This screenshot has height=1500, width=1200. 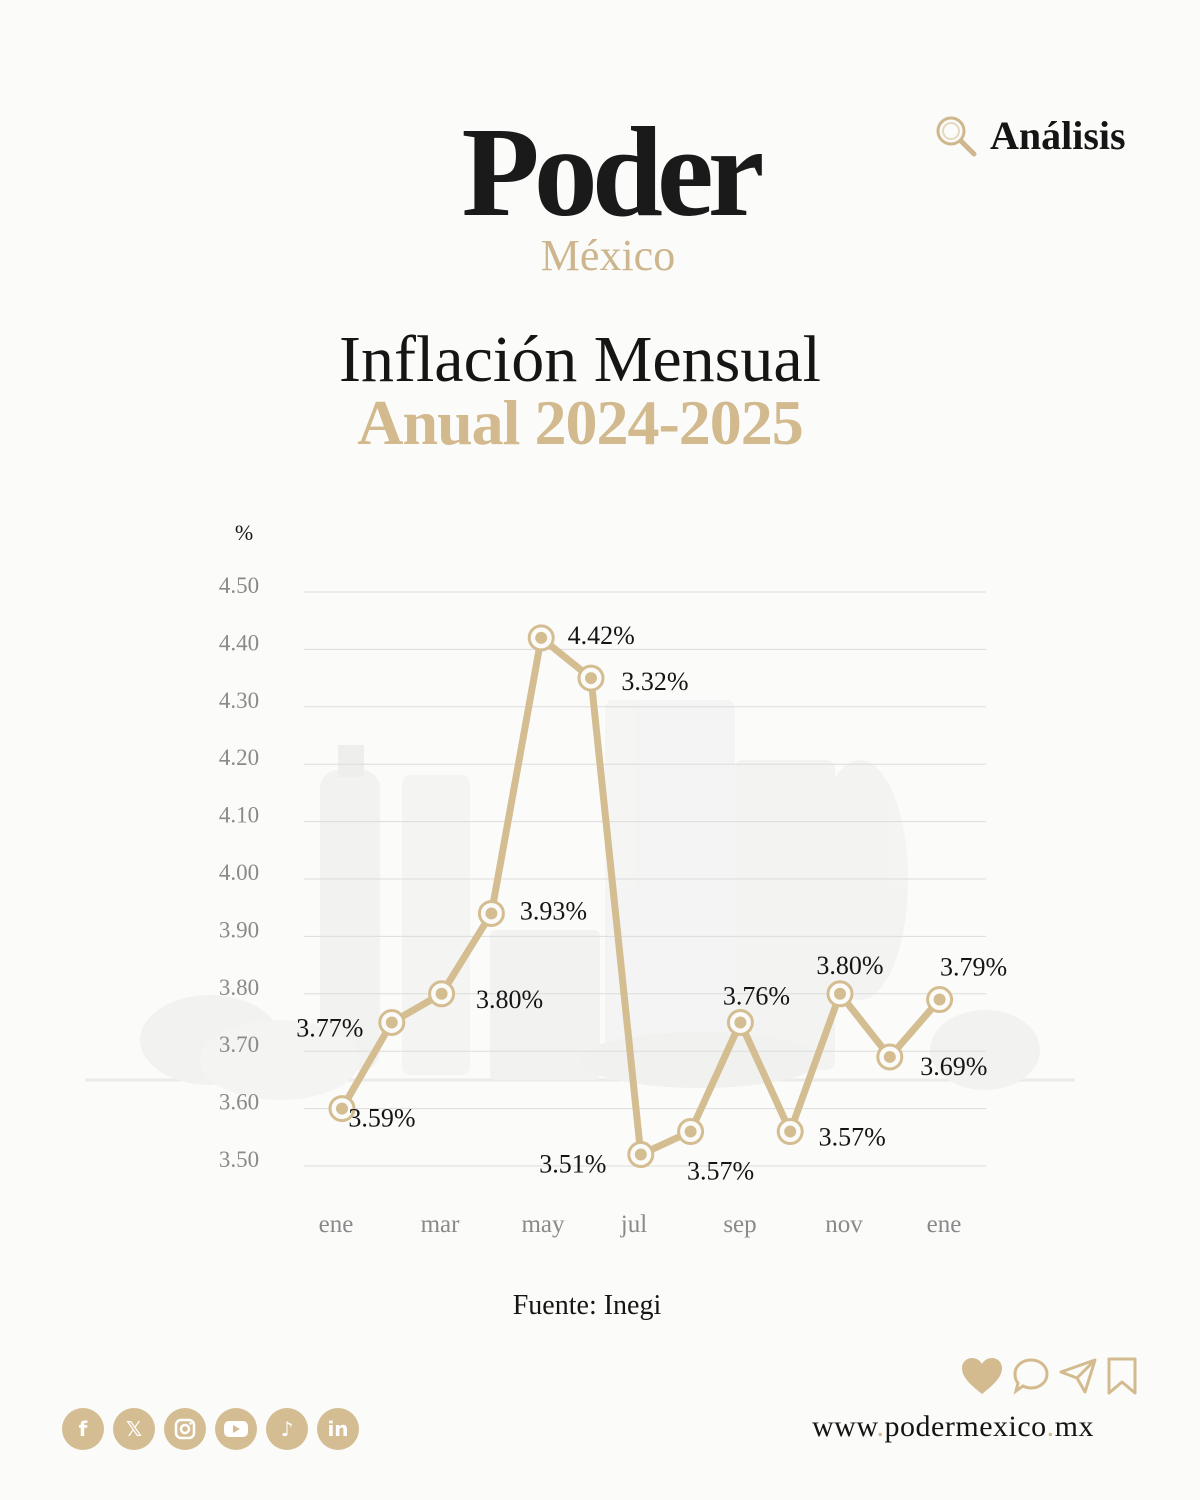 I want to click on x-tick-label: sep, so click(x=739, y=1224).